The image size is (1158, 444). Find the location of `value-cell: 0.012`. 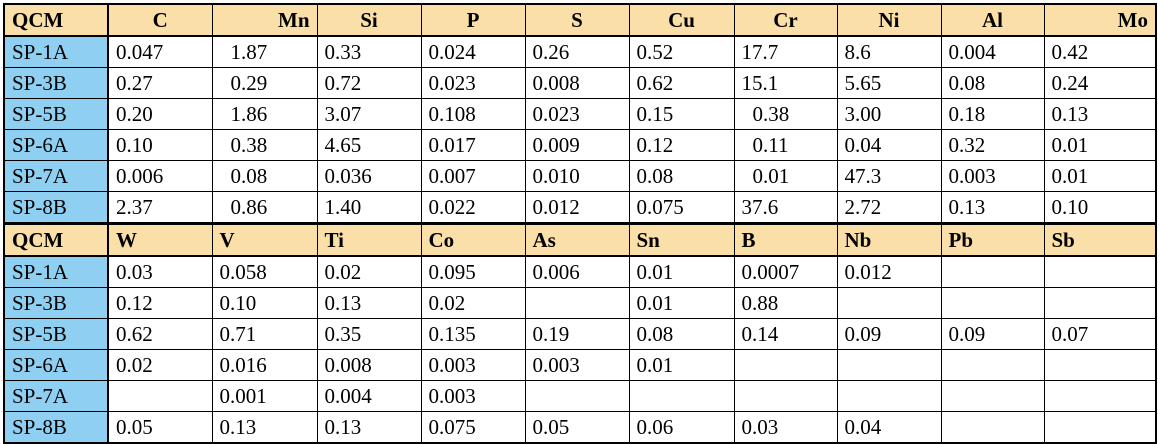

value-cell: 0.012 is located at coordinates (889, 271).